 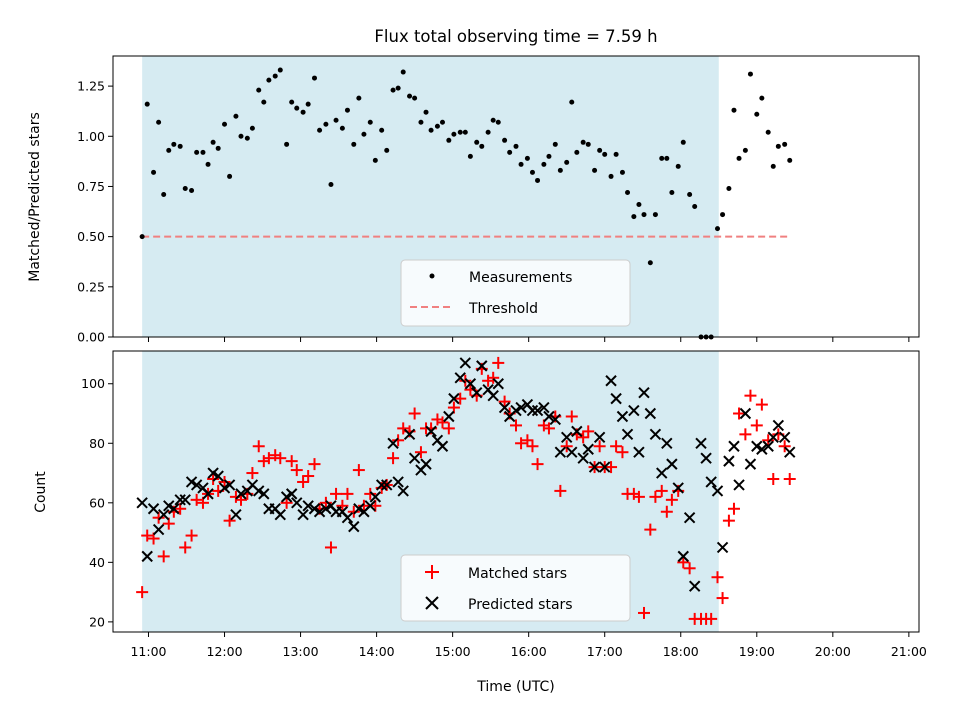 What do you see at coordinates (97, 502) in the screenshot?
I see `y-tick-label: 60` at bounding box center [97, 502].